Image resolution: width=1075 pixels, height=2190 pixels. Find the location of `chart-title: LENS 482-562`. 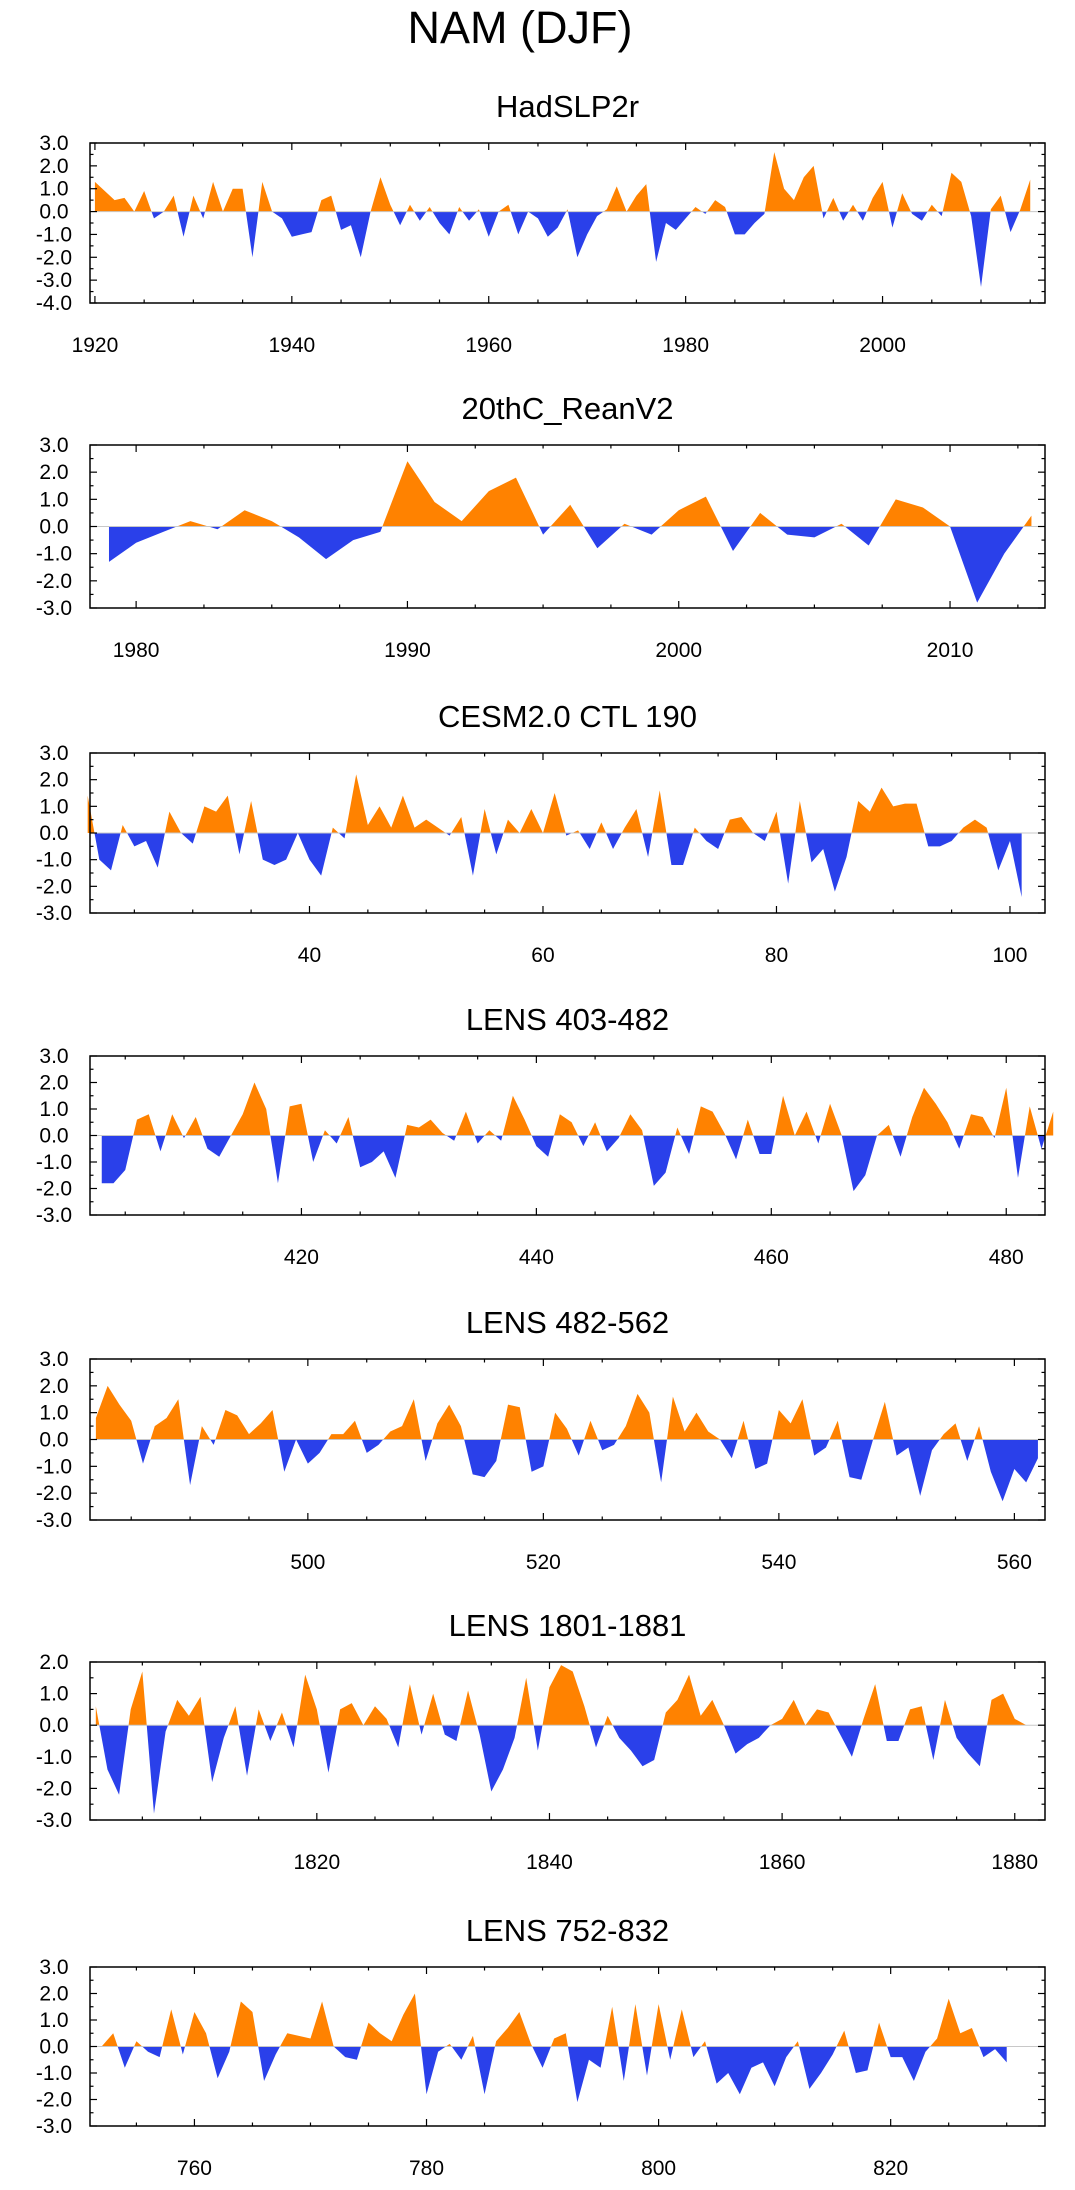

chart-title: LENS 482-562 is located at coordinates (567, 1322).